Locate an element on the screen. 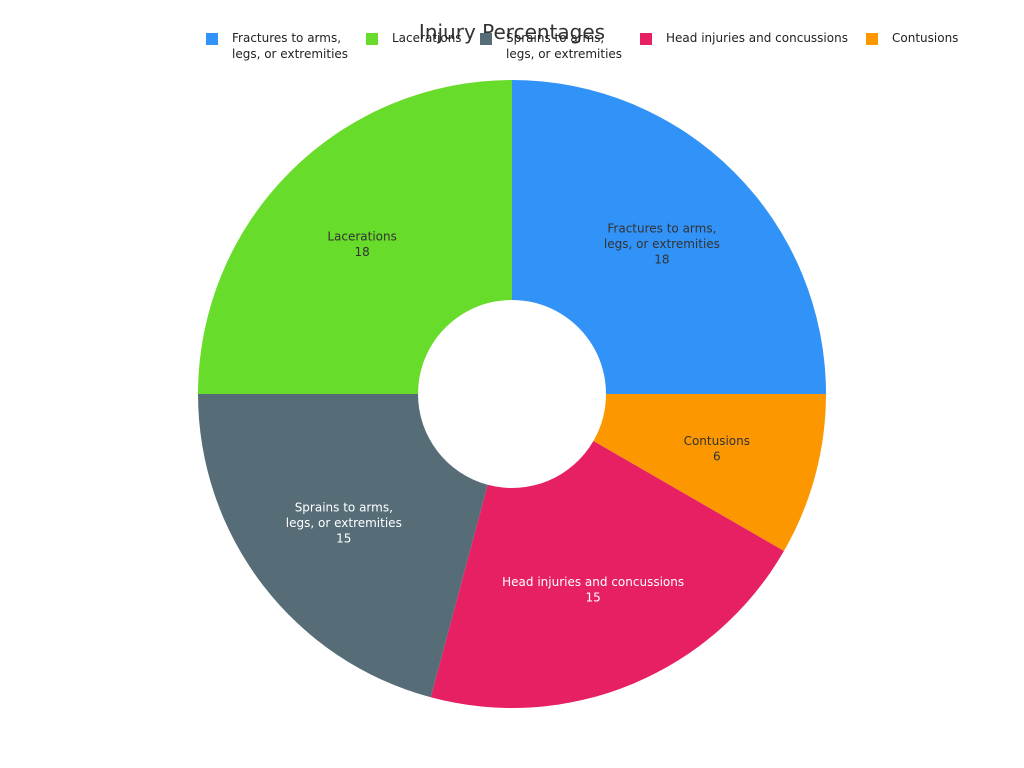 This screenshot has height=768, width=1024. legend-item-head-injuries: Head injuries and concussions is located at coordinates (744, 38).